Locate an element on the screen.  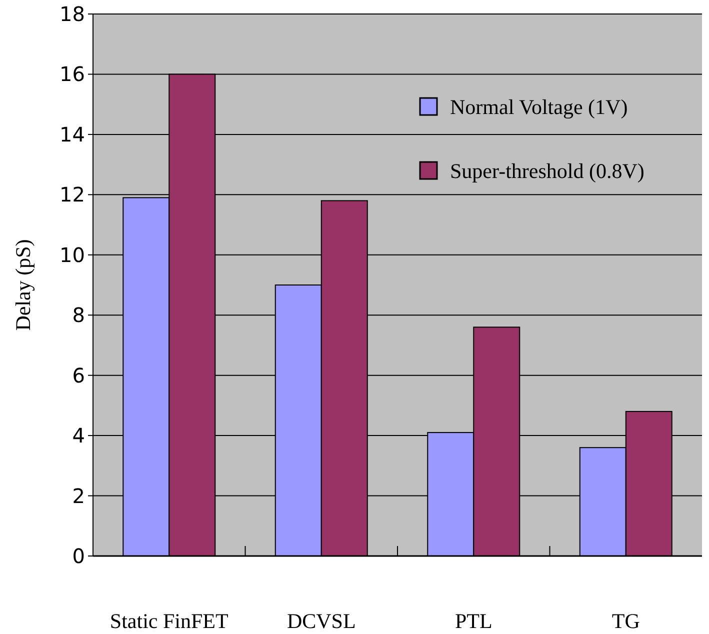
y-tick-label: 12 is located at coordinates (72, 194).